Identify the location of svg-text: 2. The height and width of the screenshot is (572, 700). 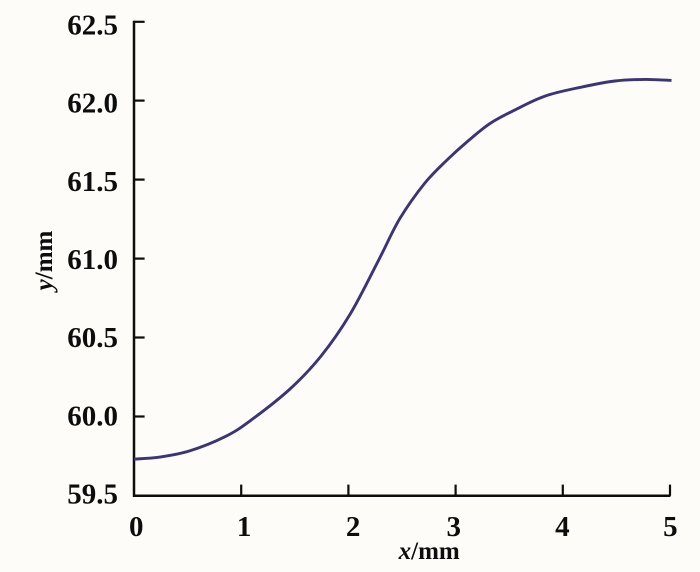
(353, 527).